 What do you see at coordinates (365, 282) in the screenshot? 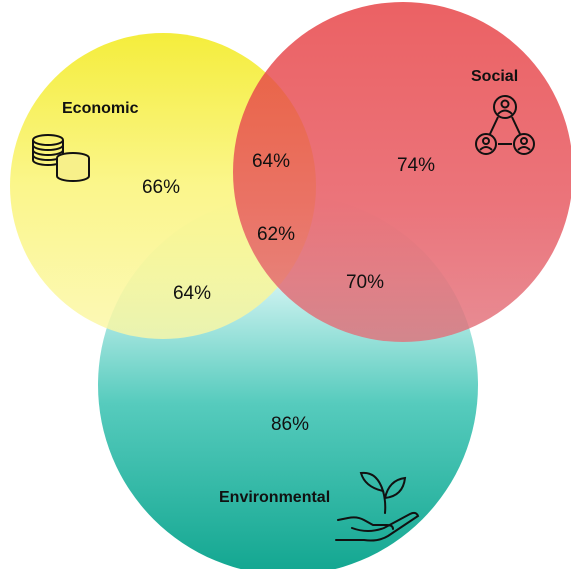
I see `social-environmental-value: 70%` at bounding box center [365, 282].